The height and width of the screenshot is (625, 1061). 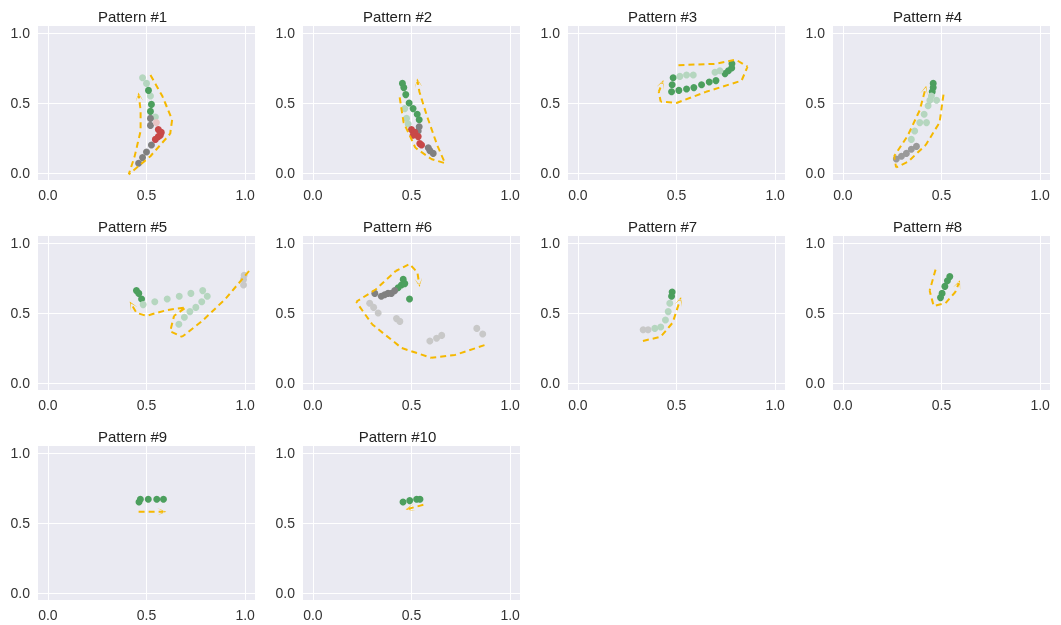 What do you see at coordinates (927, 16) in the screenshot?
I see `chart-title: Pattern #4` at bounding box center [927, 16].